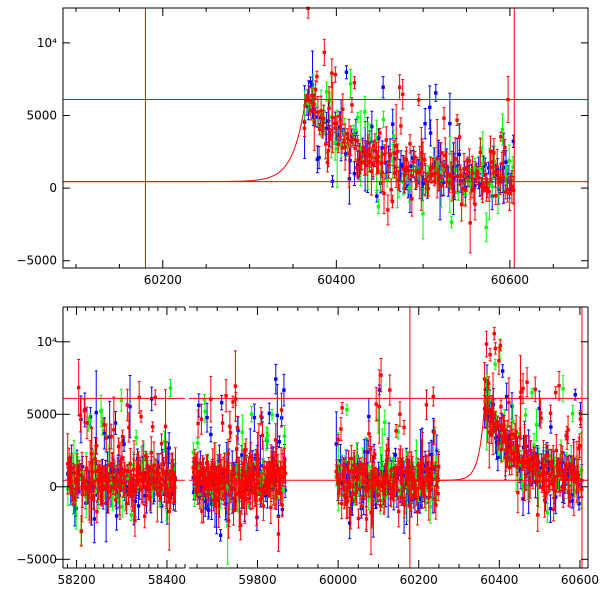  I want to click on y-tick-label: −5000, so click(36, 261).